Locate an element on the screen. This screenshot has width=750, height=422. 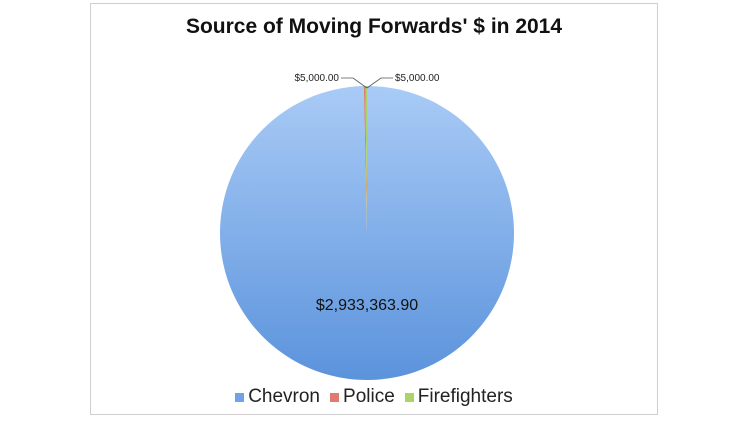
legend-item-police: Police is located at coordinates (362, 397).